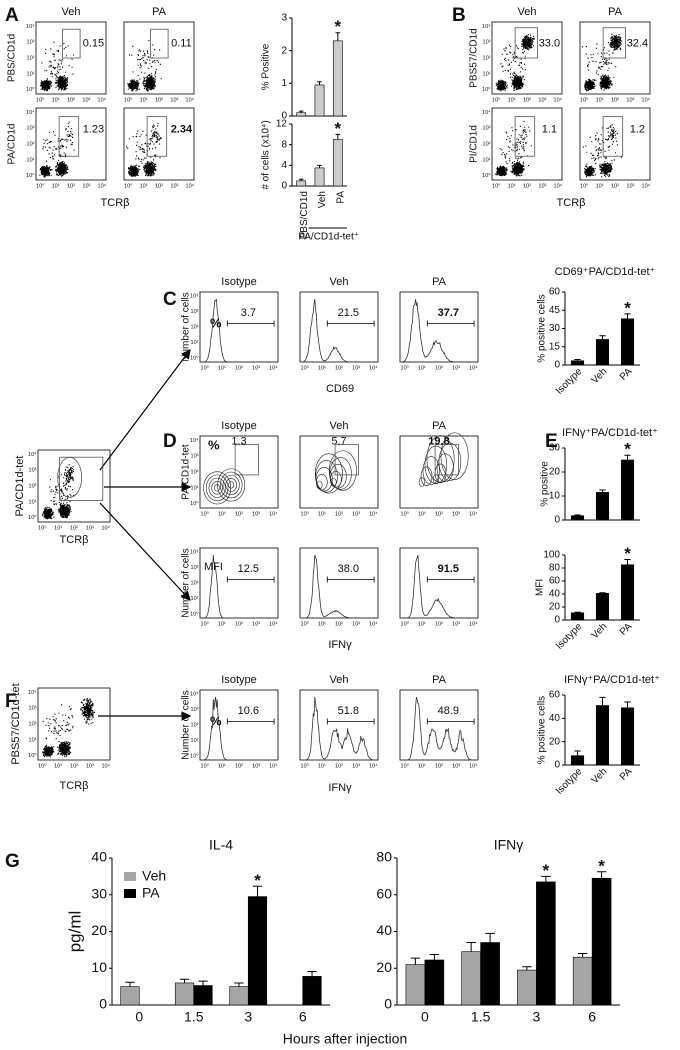 This screenshot has width=680, height=1050. Describe the element at coordinates (555, 496) in the screenshot. I see `y-tick-label: 10` at that location.